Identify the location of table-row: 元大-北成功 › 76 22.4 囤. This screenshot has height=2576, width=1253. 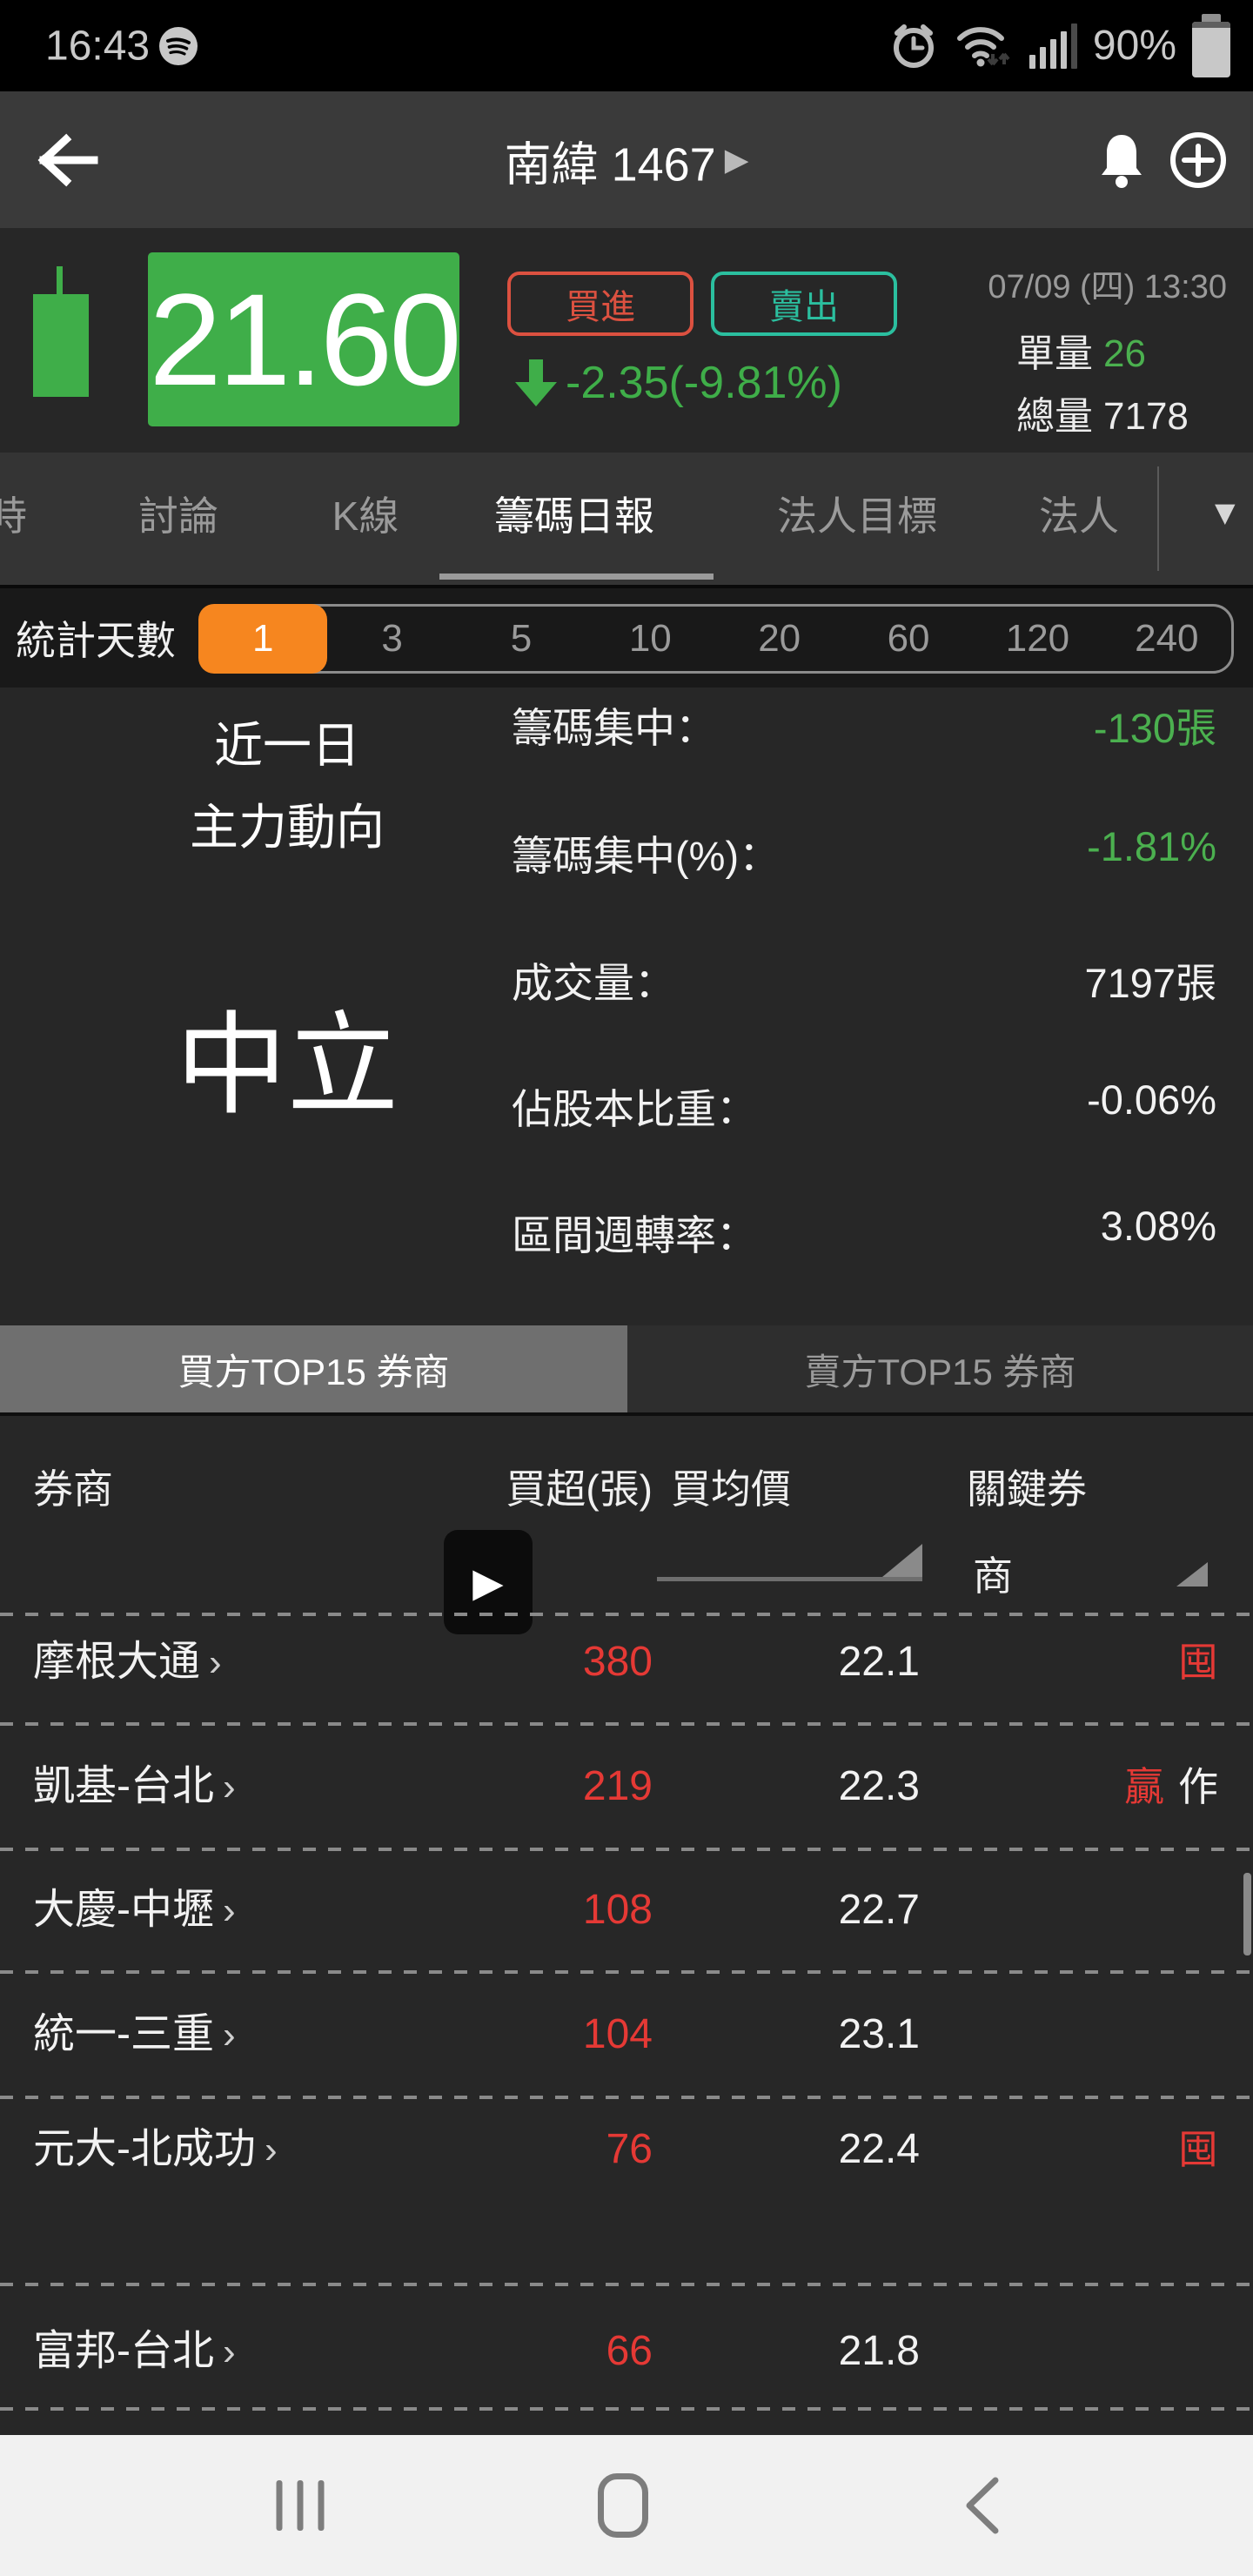
(626, 2203).